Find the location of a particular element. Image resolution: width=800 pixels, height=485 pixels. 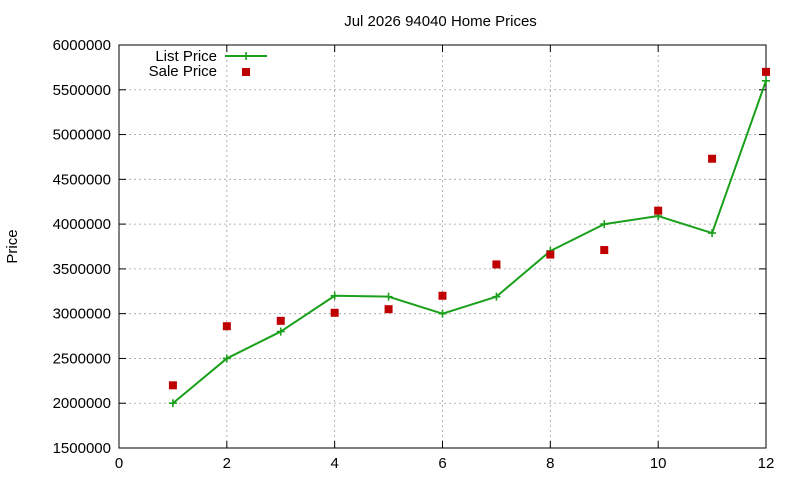

chart-title: Jul 2026 94040 Home Prices is located at coordinates (440, 21).